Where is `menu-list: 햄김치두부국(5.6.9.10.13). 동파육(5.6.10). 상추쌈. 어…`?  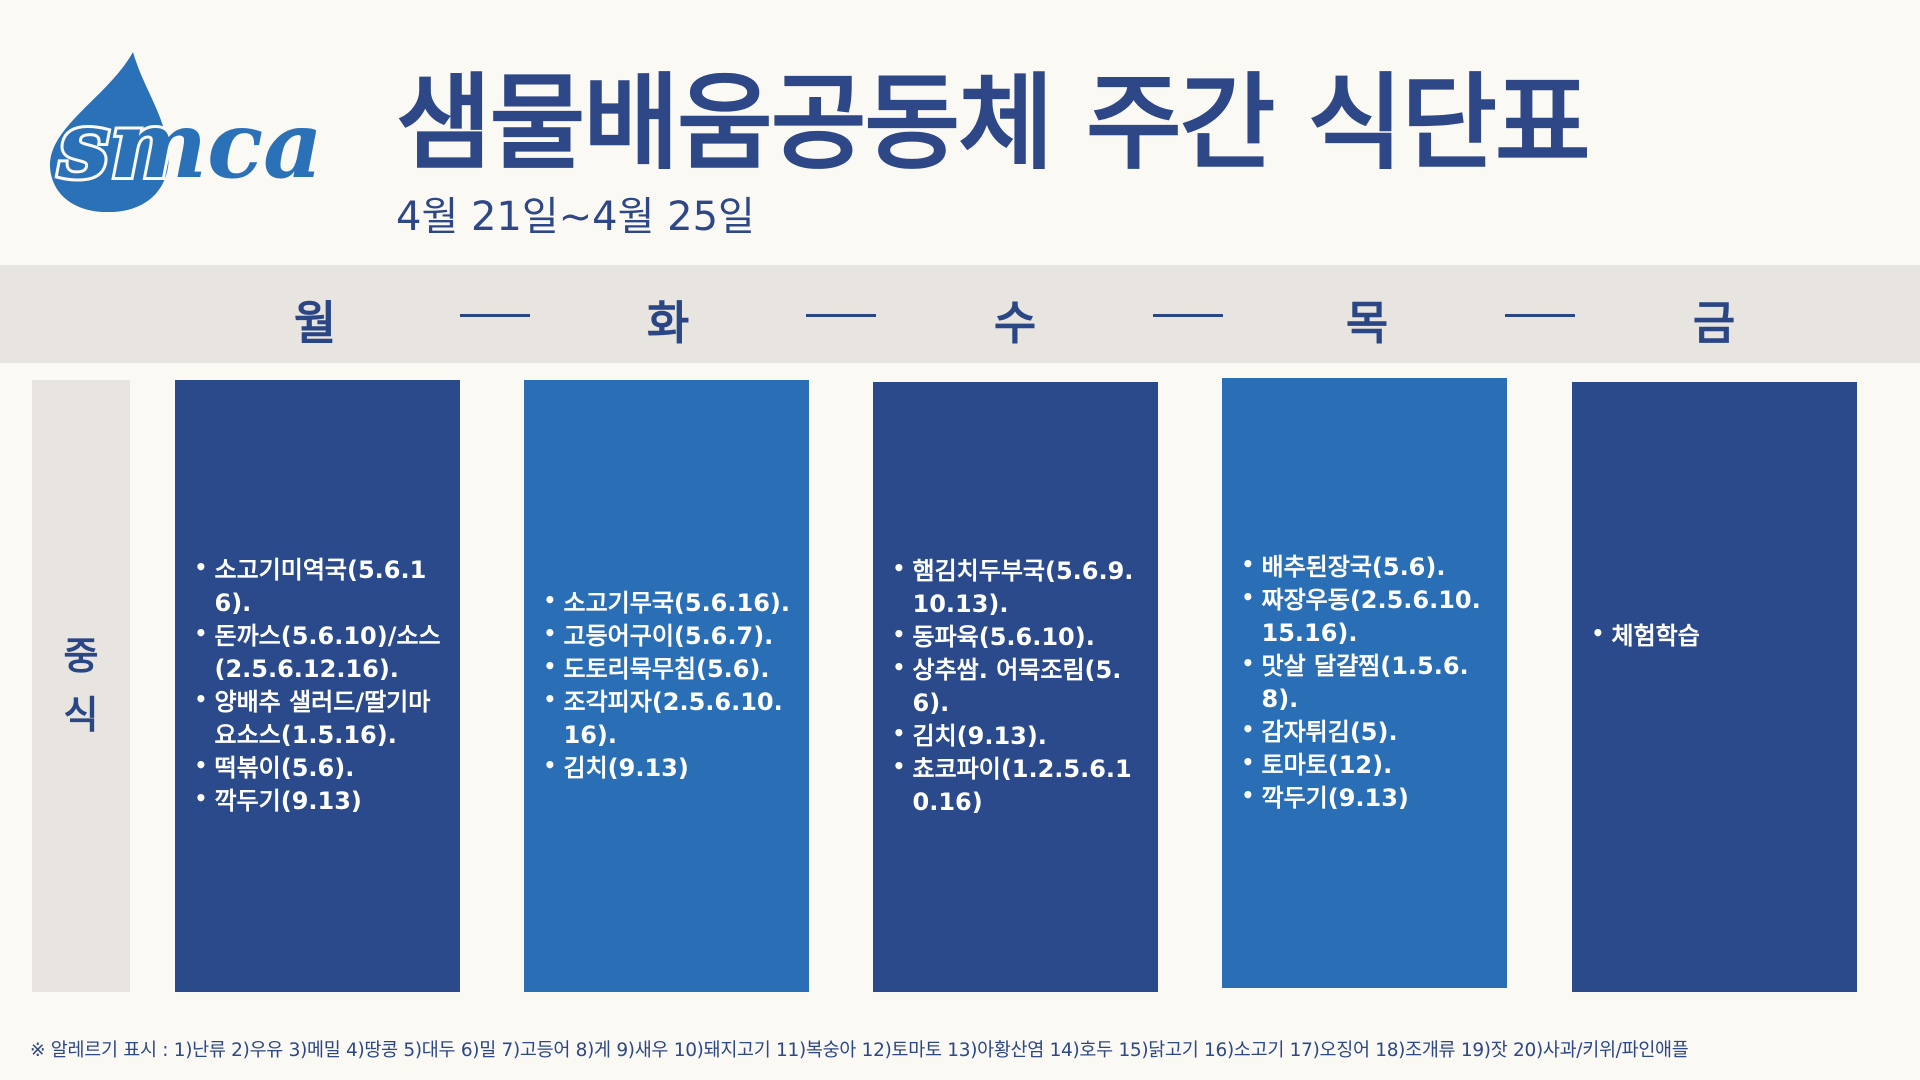
menu-list: 햄김치두부국(5.6.9.10.13). 동파육(5.6.10). 상추쌈. 어… is located at coordinates (1016, 687).